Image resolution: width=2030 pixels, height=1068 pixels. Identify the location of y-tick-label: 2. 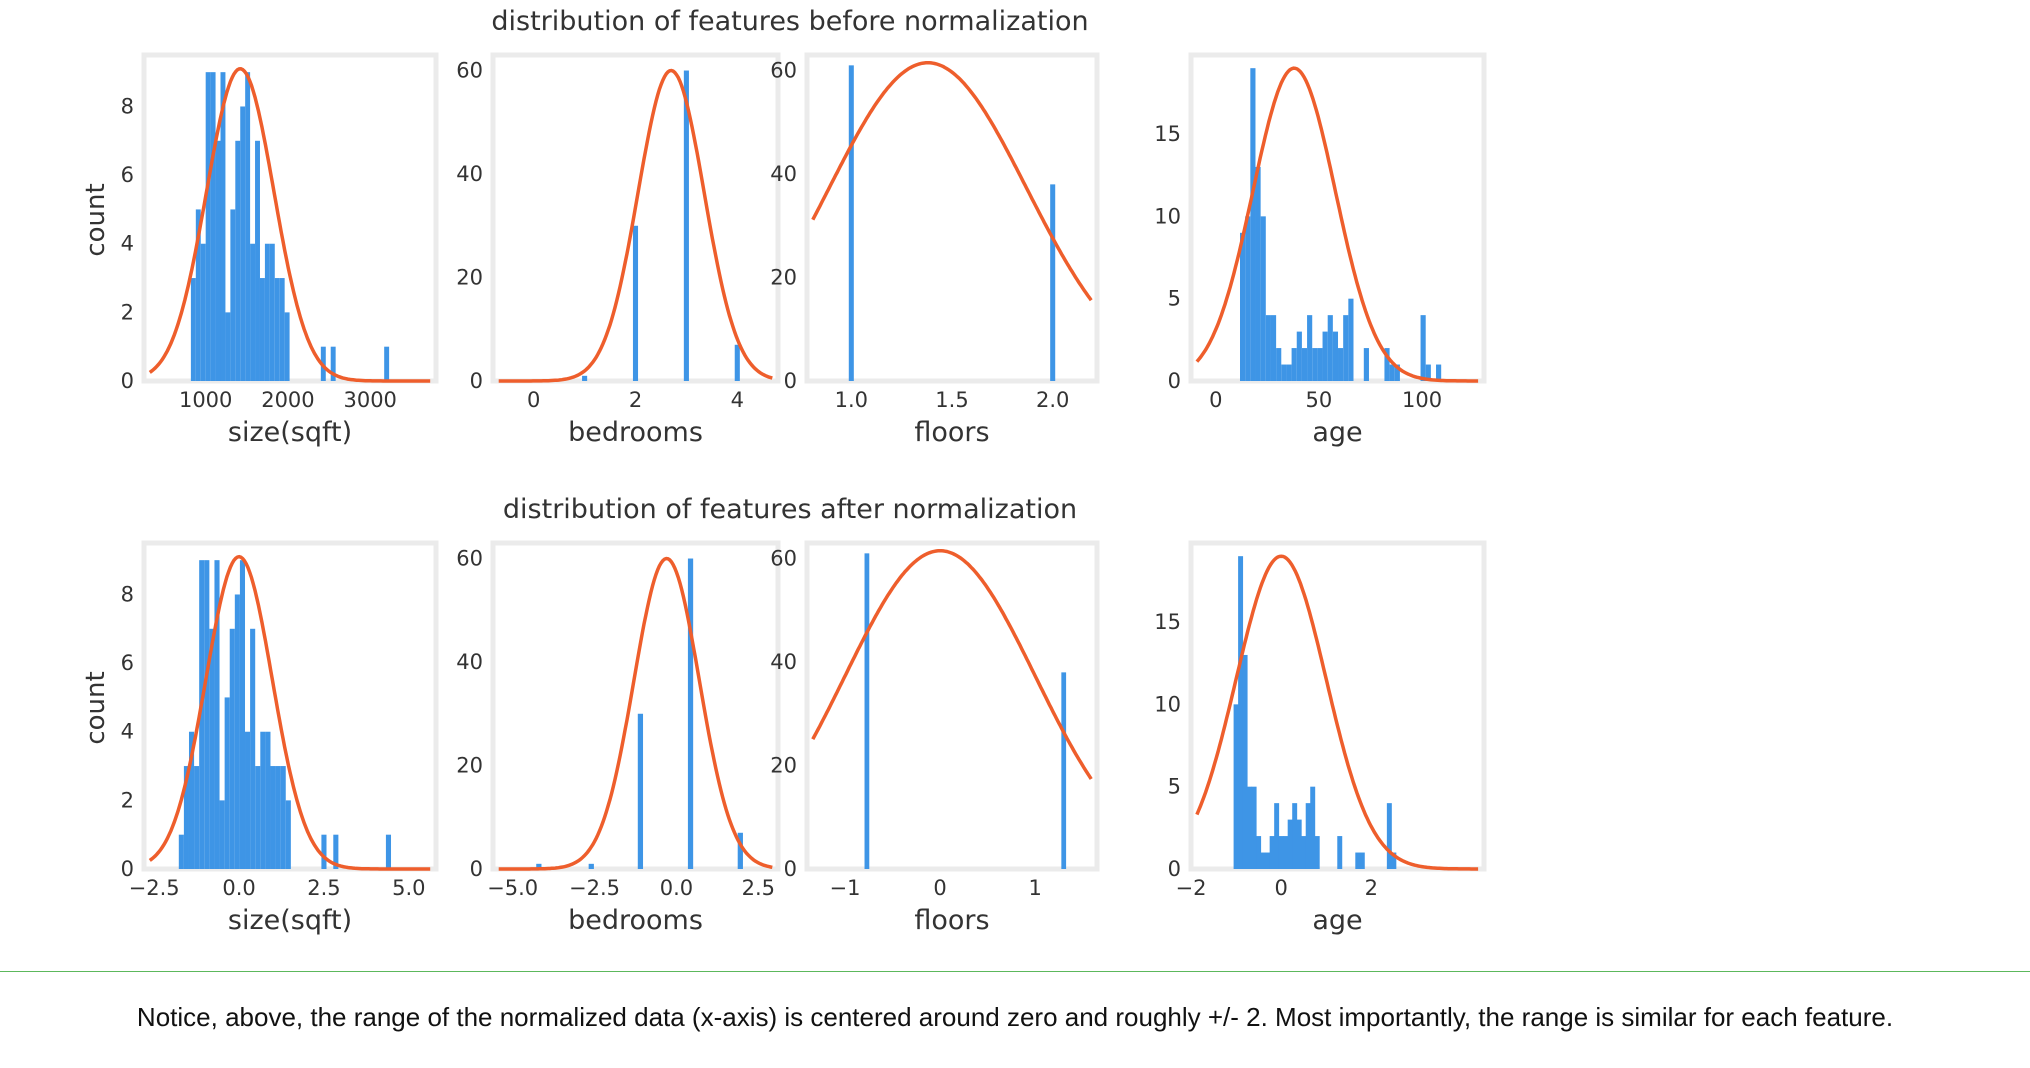
(127, 312).